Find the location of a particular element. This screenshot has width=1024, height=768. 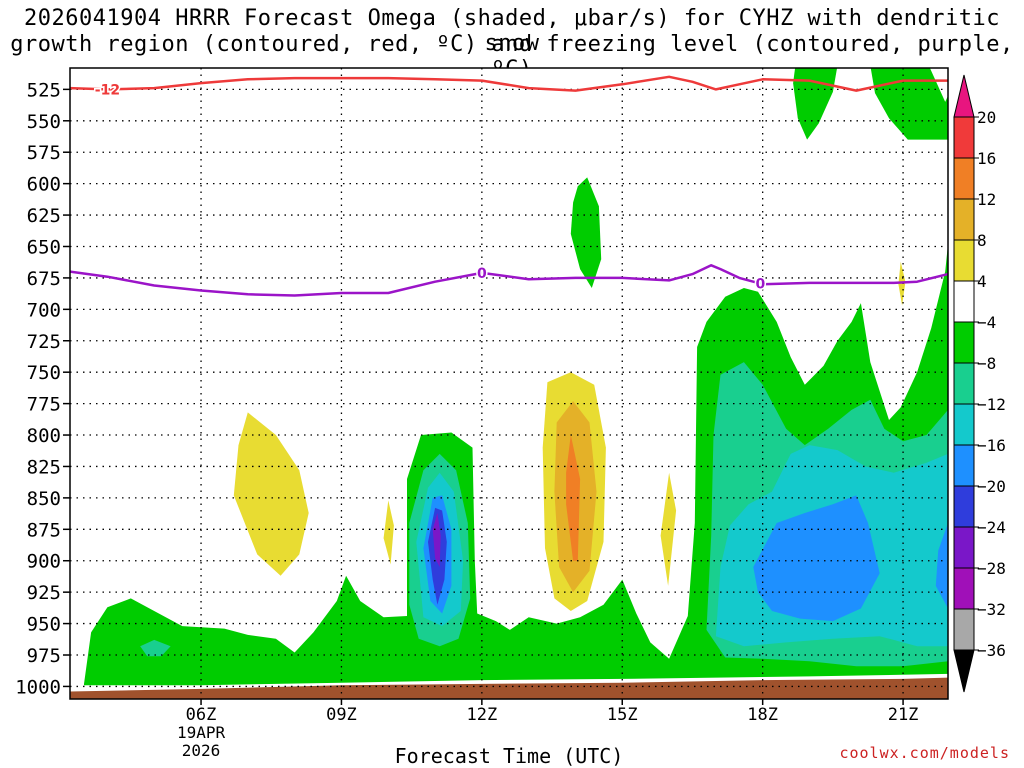

x-tick-label-15Z: 15Z is located at coordinates (622, 715).